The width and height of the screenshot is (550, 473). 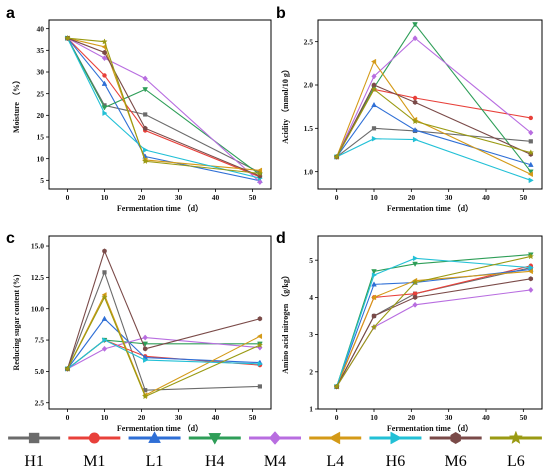 What do you see at coordinates (34, 451) in the screenshot?
I see `legend-item-H1: H1` at bounding box center [34, 451].